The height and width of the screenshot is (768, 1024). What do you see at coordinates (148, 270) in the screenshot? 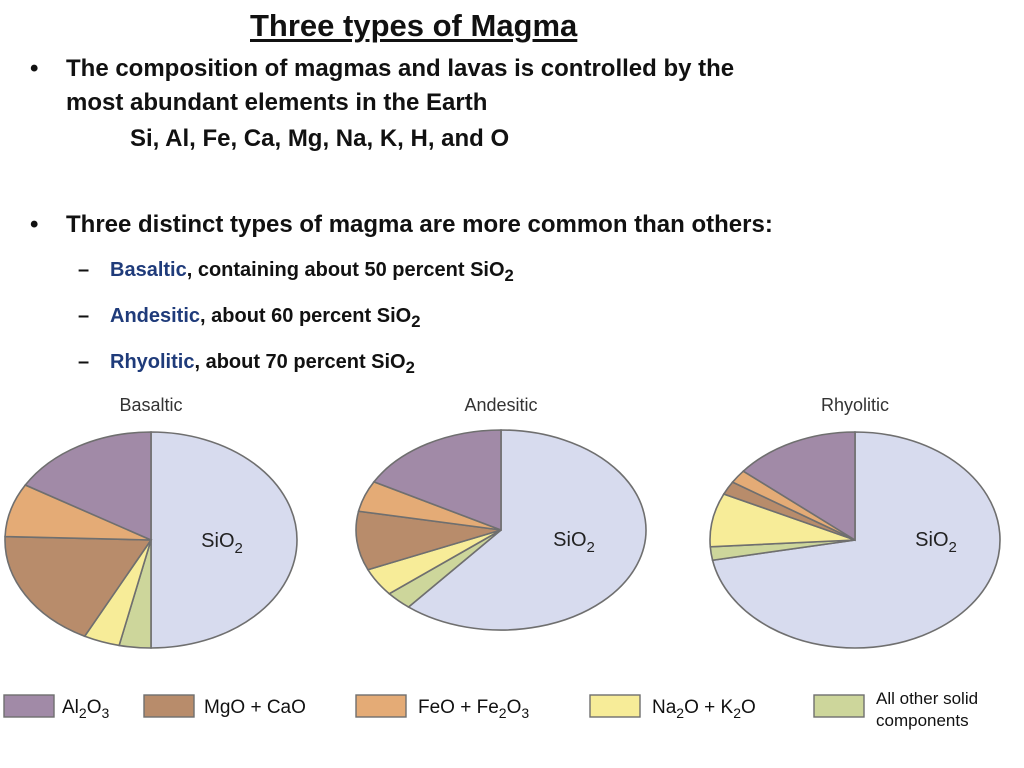
I see `magma-name: Basaltic` at bounding box center [148, 270].